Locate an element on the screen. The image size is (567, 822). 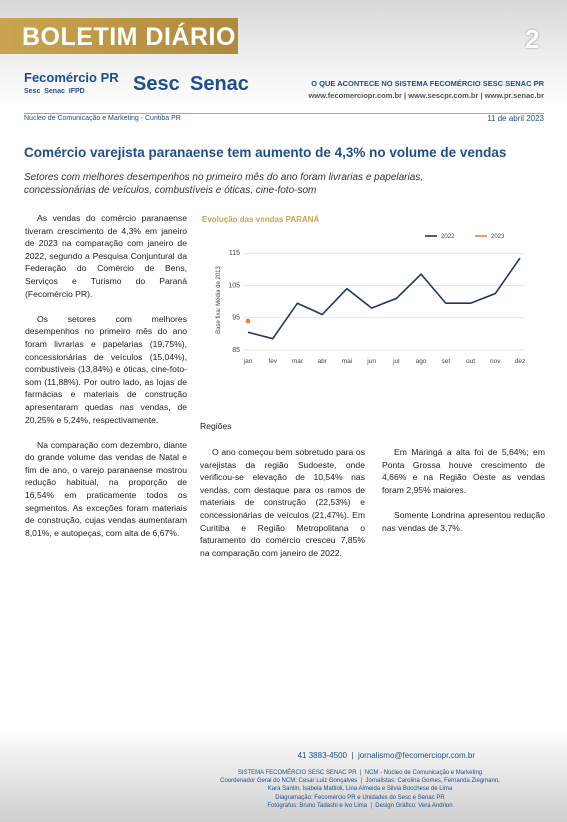
x-tick-label: abr is located at coordinates (322, 361).